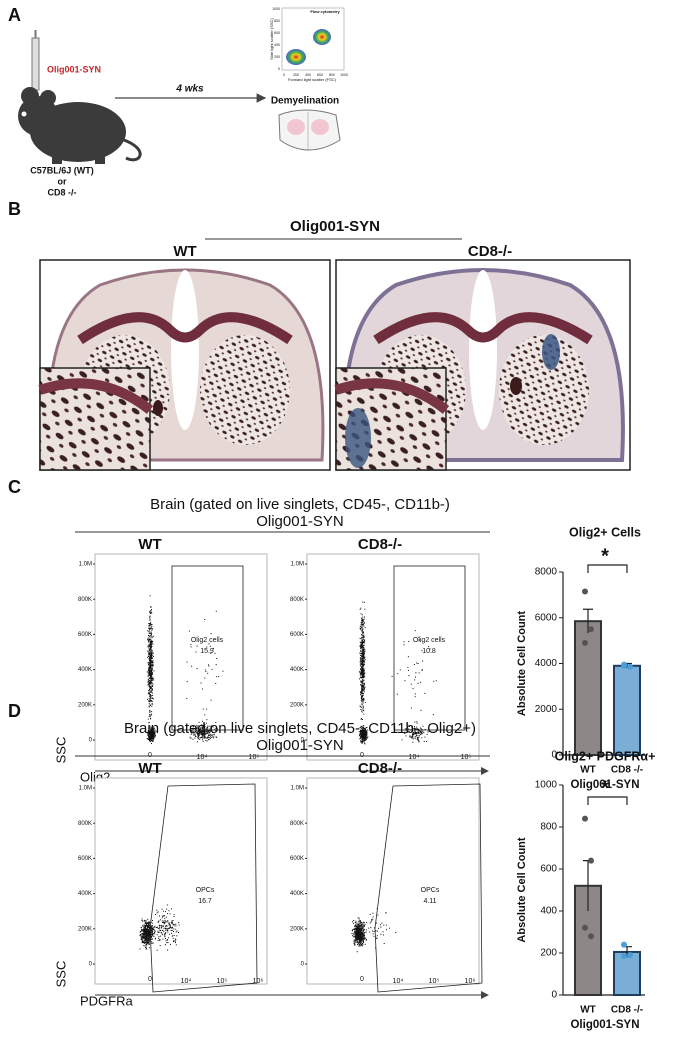  Describe the element at coordinates (605, 756) in the screenshot. I see `chart-title: Olig2+ PDGFRα+` at that location.